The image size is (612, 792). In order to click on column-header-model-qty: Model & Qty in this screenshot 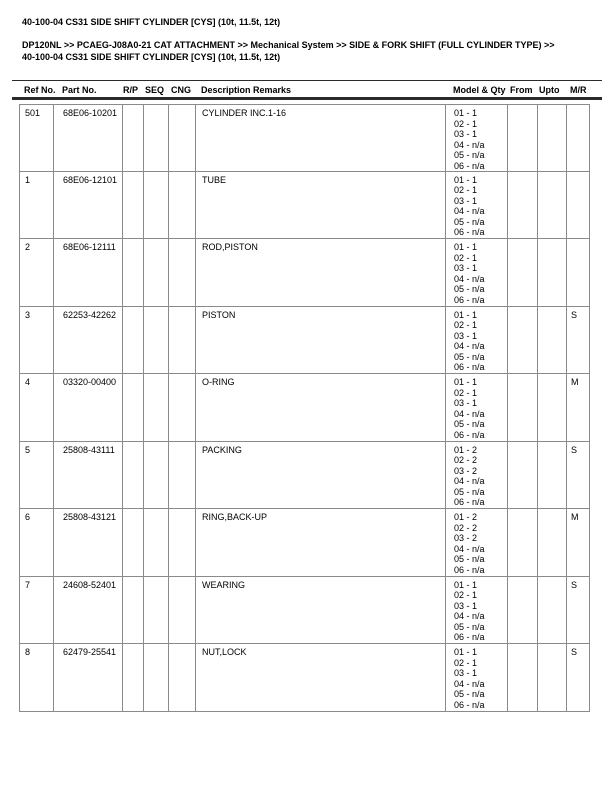, I will do `click(479, 90)`.